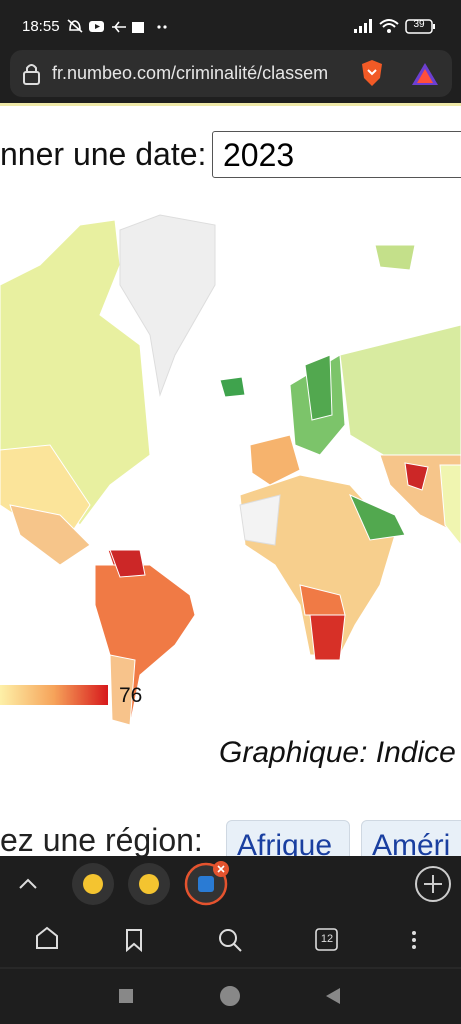  I want to click on toolbar-icons, so click(230, 933).